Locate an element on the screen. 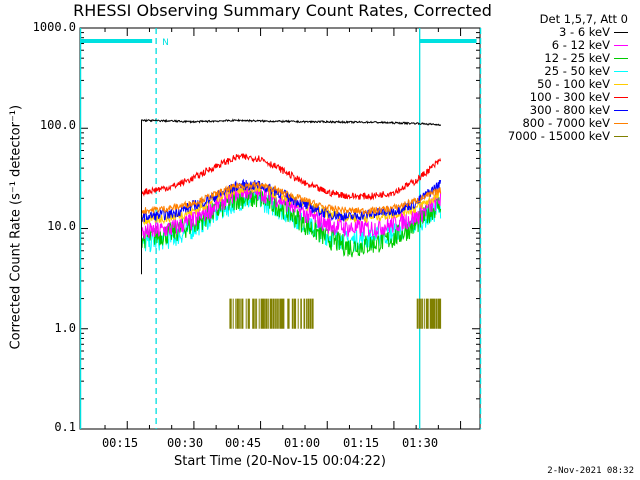 Image resolution: width=640 pixels, height=480 pixels. legend-label: 800 - 7000 keV is located at coordinates (566, 123).